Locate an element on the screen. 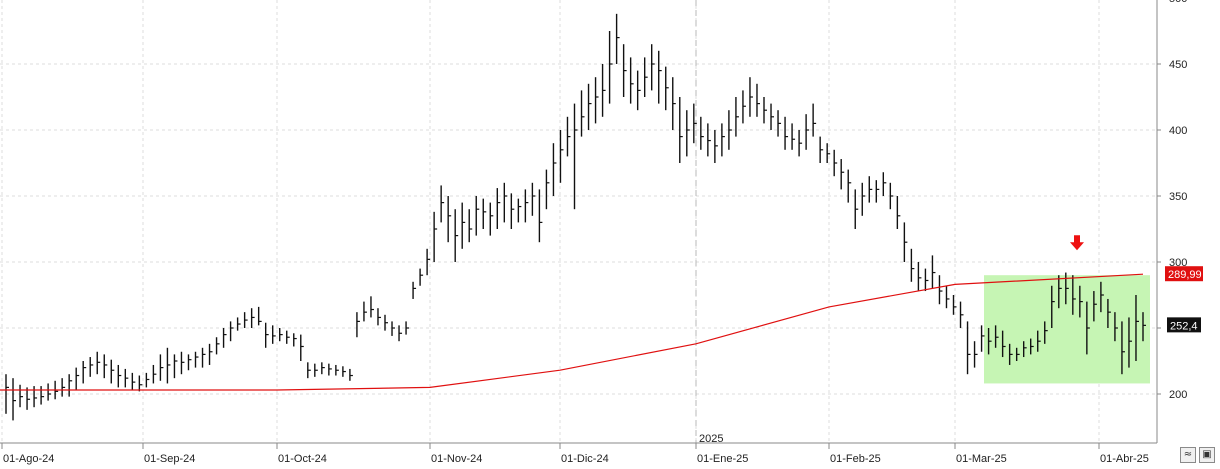 The image size is (1220, 469). zoom-button: ≈ is located at coordinates (1188, 455).